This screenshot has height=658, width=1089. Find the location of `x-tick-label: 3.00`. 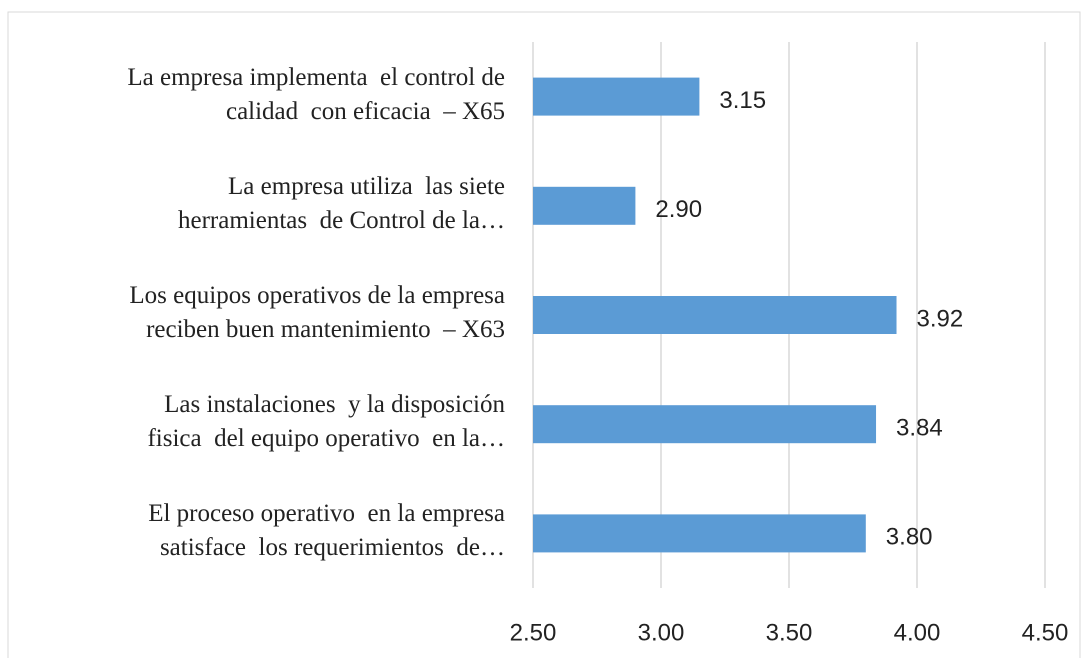

x-tick-label: 3.00 is located at coordinates (661, 632).